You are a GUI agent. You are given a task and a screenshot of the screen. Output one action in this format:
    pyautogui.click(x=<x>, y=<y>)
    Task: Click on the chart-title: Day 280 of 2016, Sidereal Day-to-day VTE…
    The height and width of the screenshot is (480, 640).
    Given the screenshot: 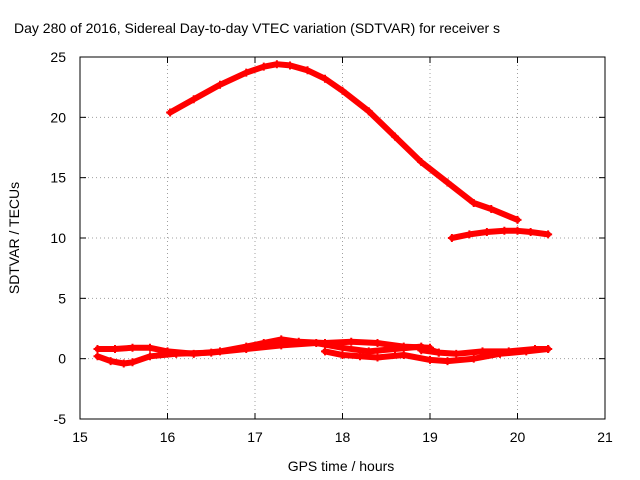 What is the action you would take?
    pyautogui.click(x=257, y=28)
    